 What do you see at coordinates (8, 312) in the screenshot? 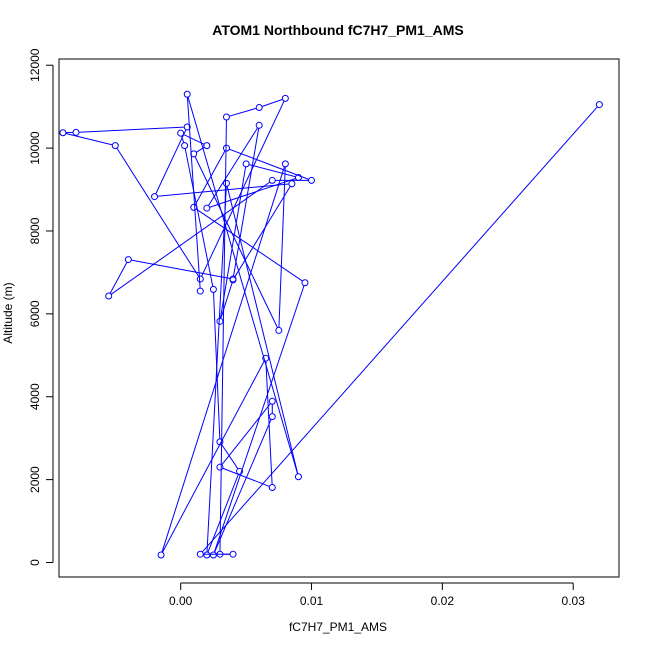
I see `y-axis-label: Altitude (m)` at bounding box center [8, 312].